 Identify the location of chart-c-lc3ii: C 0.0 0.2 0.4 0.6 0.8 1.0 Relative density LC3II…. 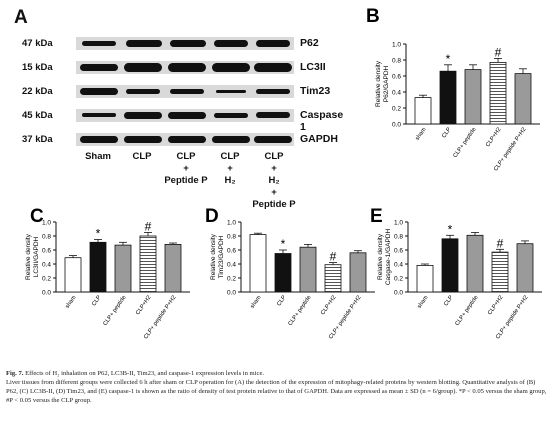
(107, 273).